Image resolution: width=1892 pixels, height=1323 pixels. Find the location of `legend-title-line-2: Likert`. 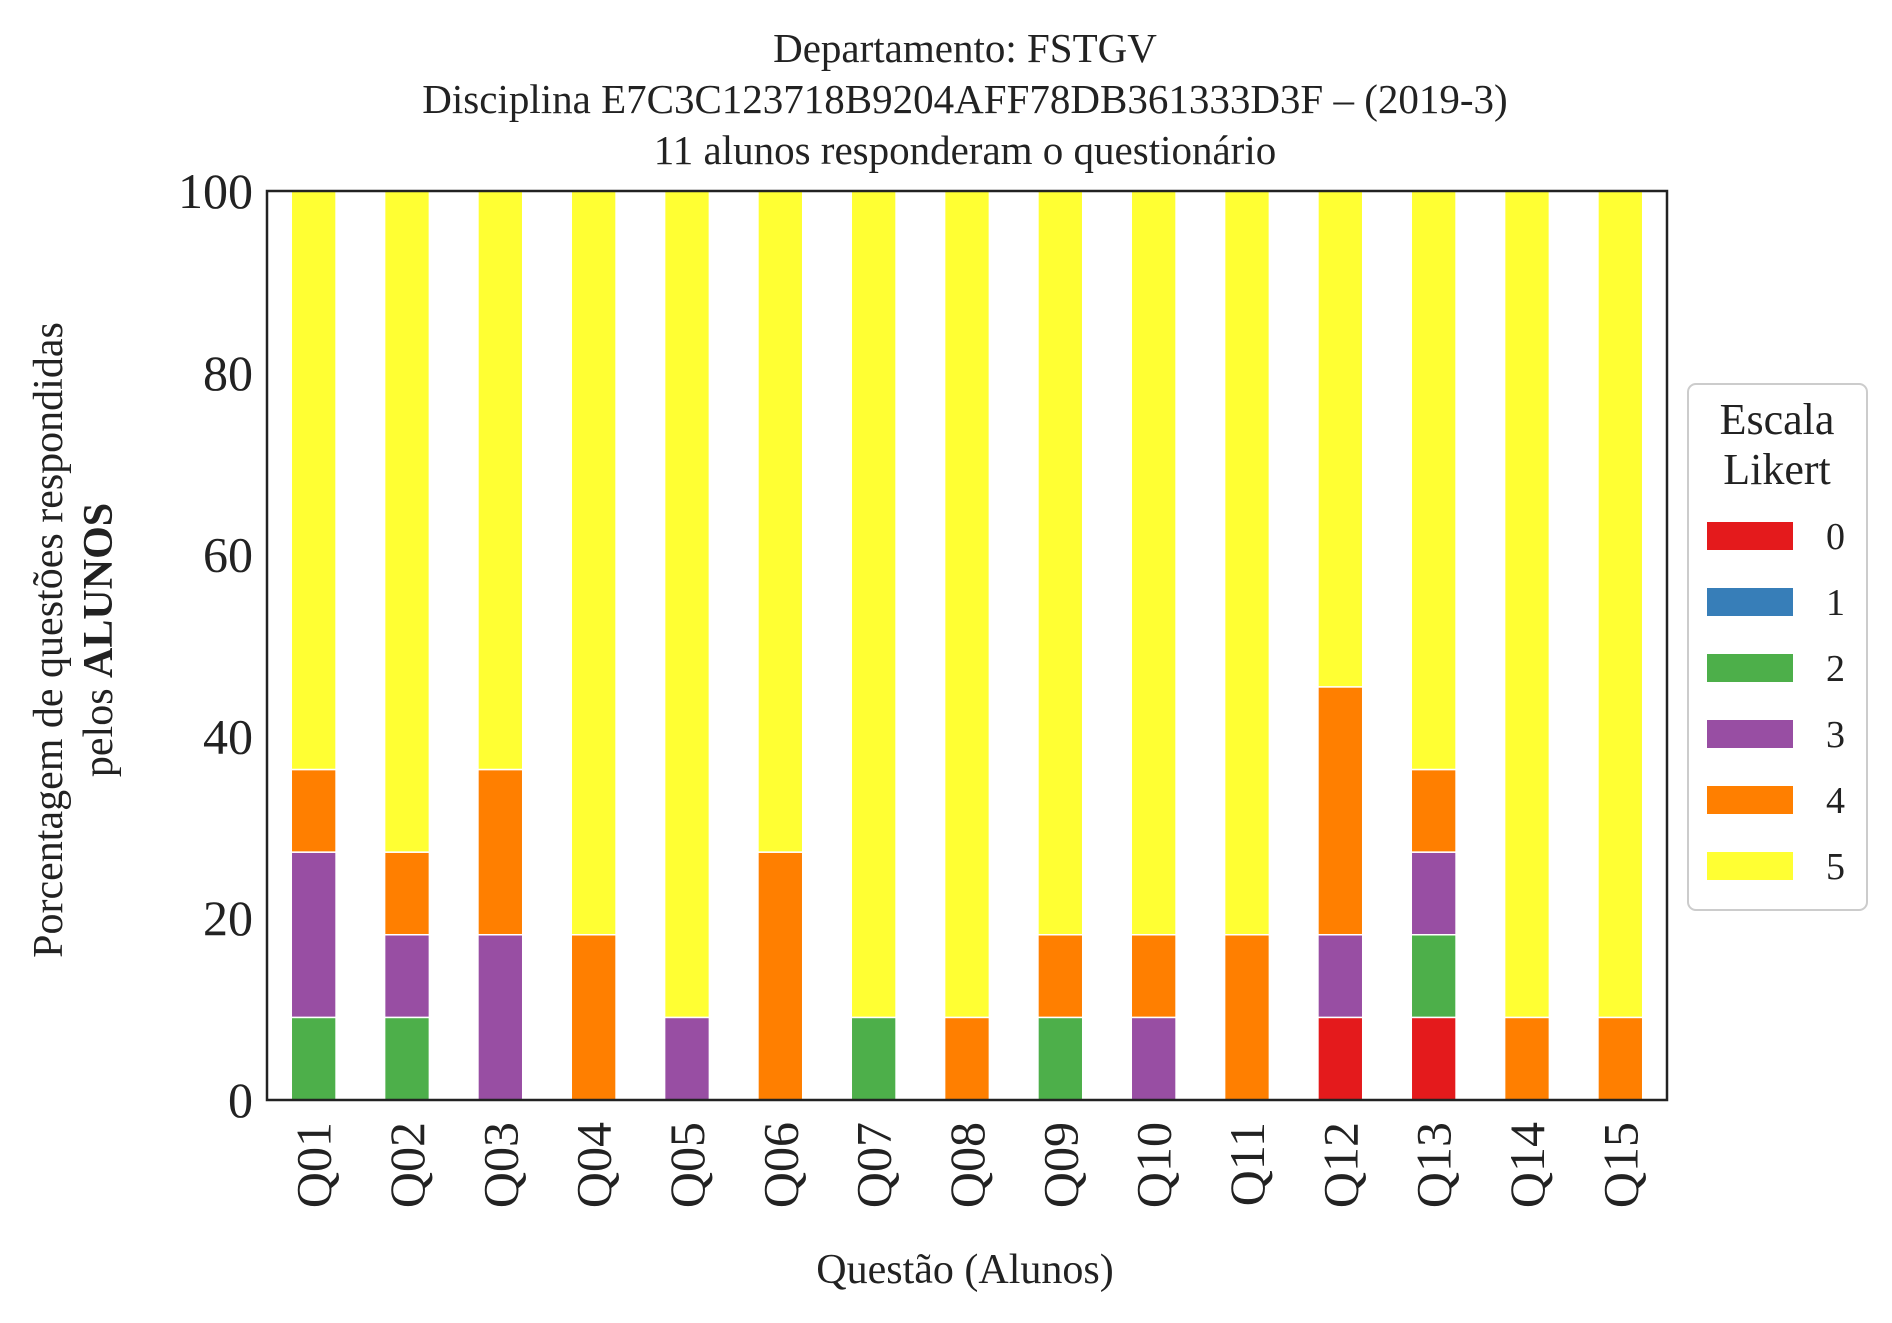

legend-title-line-2: Likert is located at coordinates (1777, 469).